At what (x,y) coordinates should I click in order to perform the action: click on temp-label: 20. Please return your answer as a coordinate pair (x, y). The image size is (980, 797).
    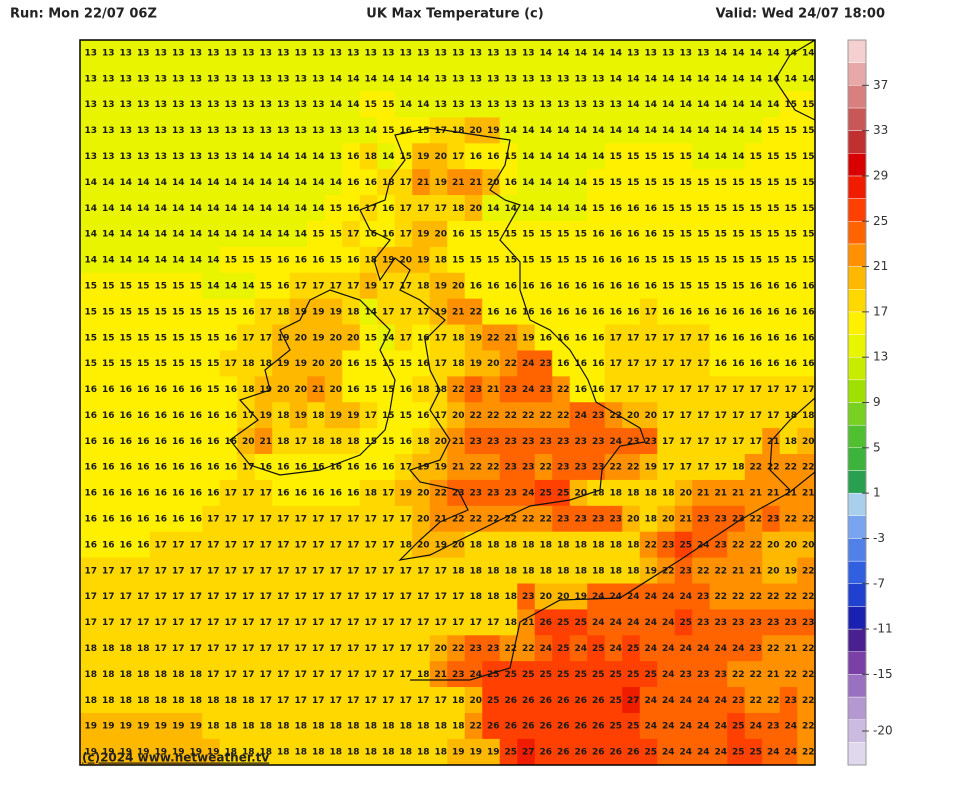
    Looking at the image, I should click on (440, 157).